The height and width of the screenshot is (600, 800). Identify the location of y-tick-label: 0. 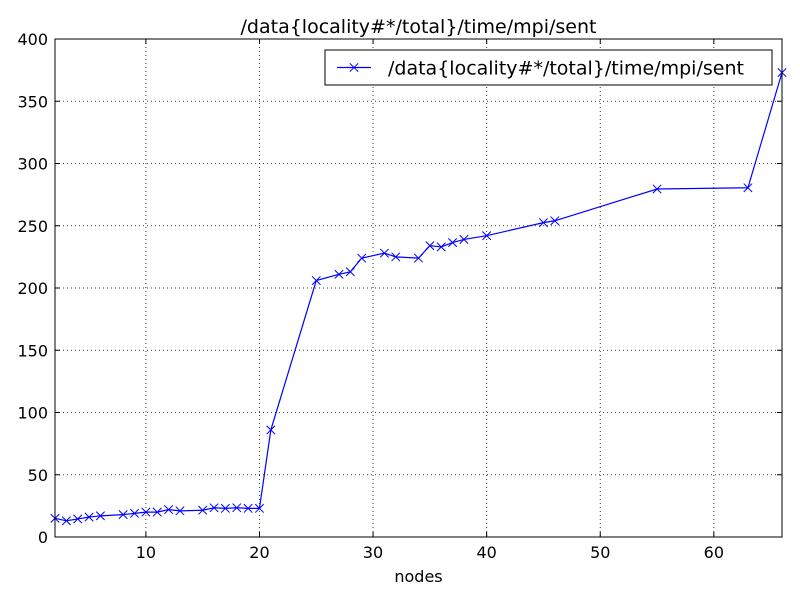
(43, 537).